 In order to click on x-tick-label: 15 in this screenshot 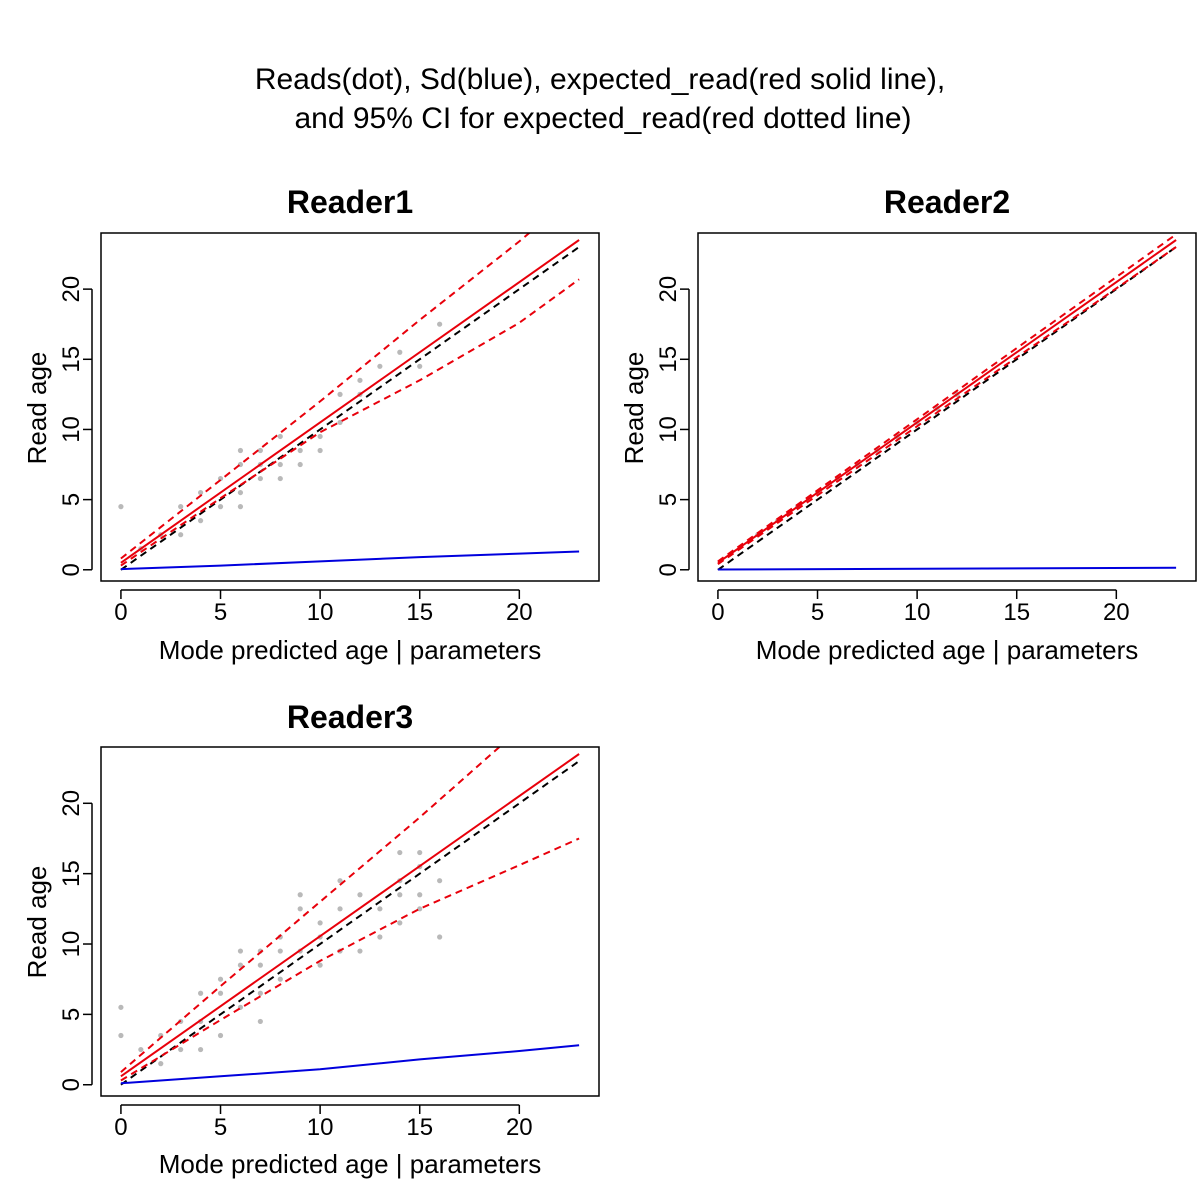, I will do `click(419, 1127)`.